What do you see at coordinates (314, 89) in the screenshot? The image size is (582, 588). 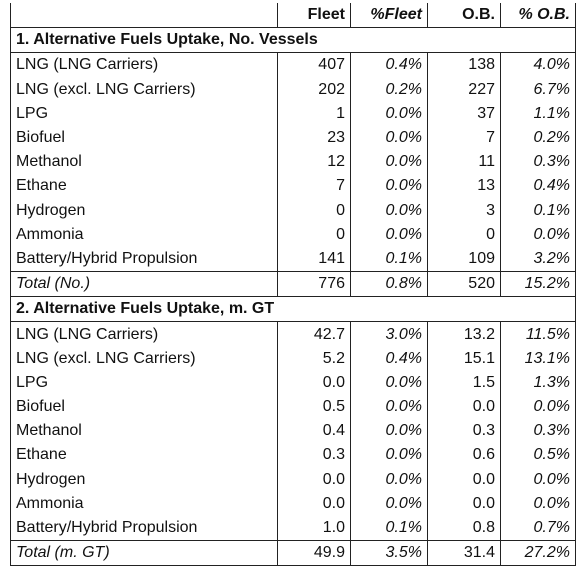 I see `cell: 202` at bounding box center [314, 89].